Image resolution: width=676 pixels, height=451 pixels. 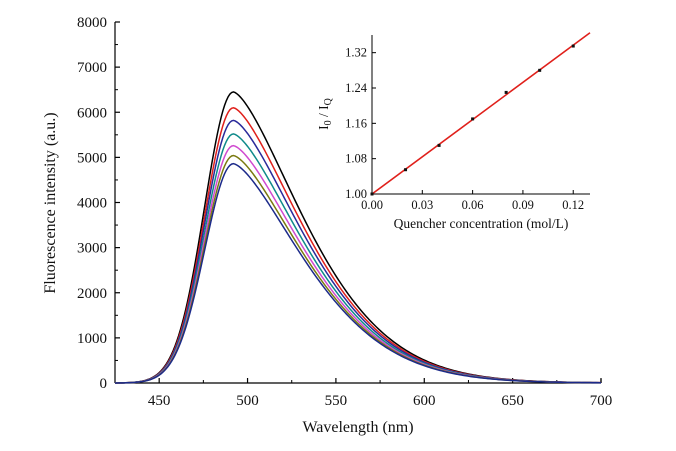 What do you see at coordinates (512, 401) in the screenshot?
I see `x-tick-label: 650` at bounding box center [512, 401].